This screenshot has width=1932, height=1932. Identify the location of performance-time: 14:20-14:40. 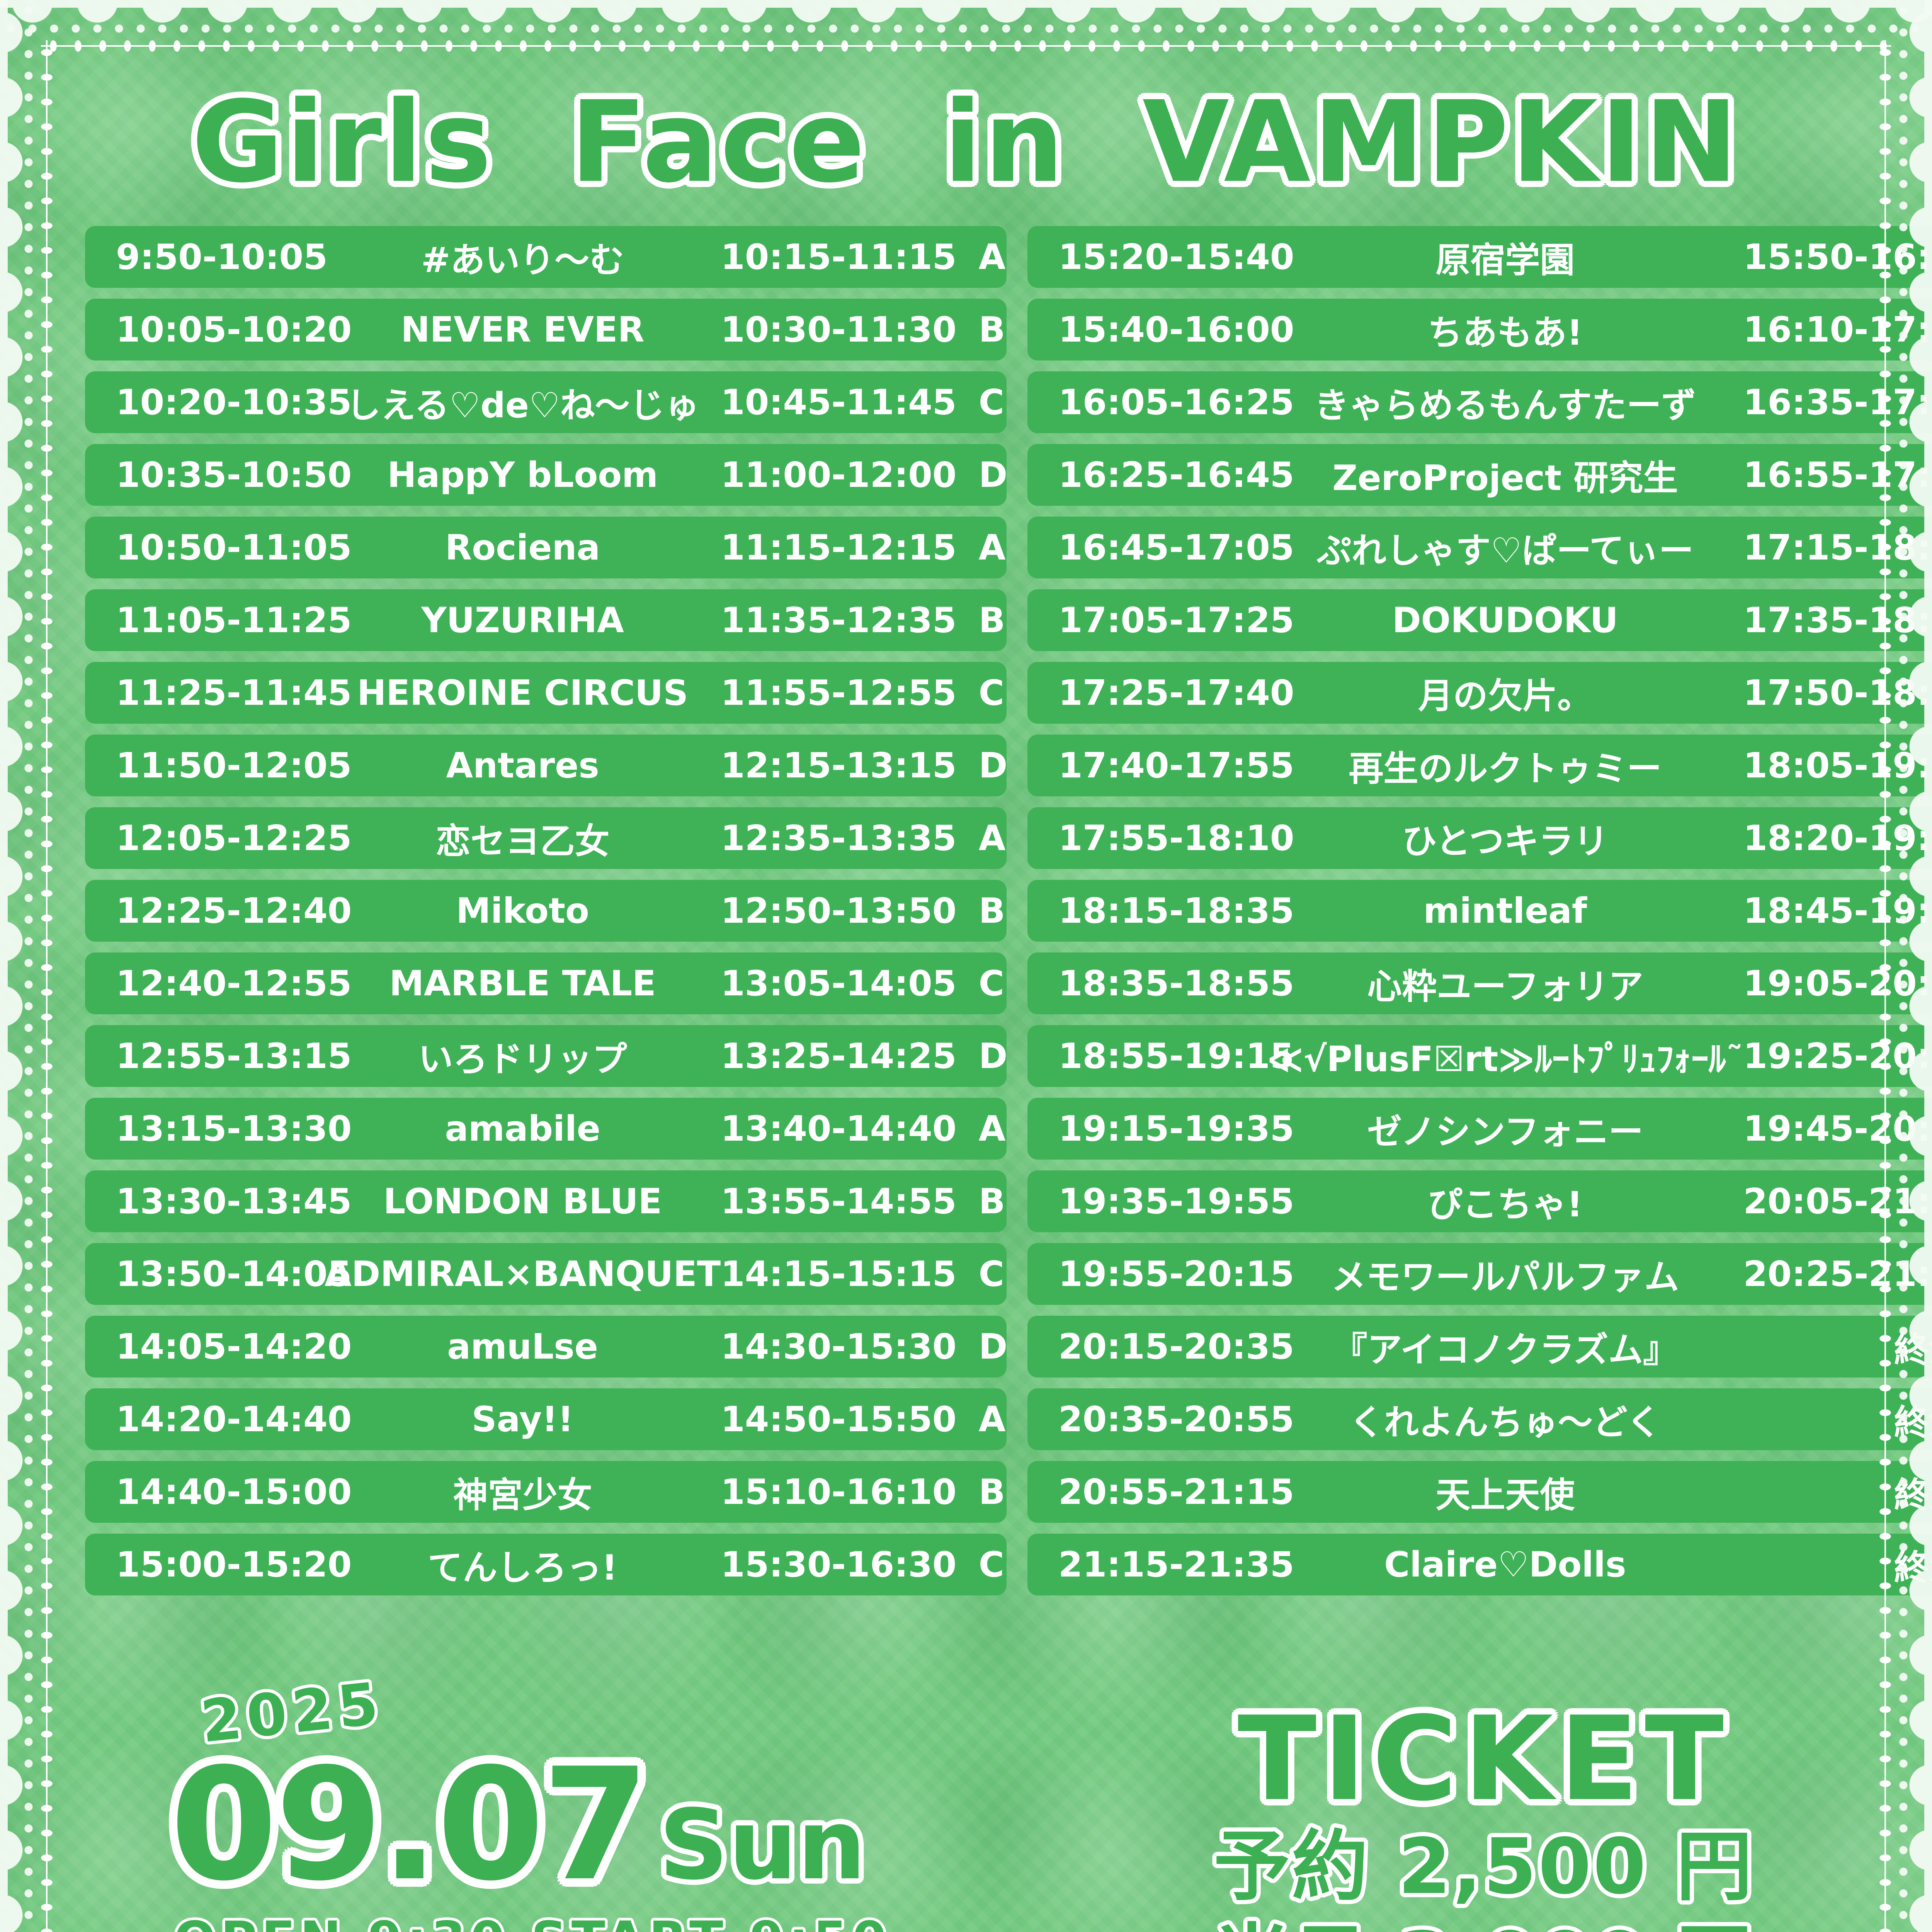
(234, 1419).